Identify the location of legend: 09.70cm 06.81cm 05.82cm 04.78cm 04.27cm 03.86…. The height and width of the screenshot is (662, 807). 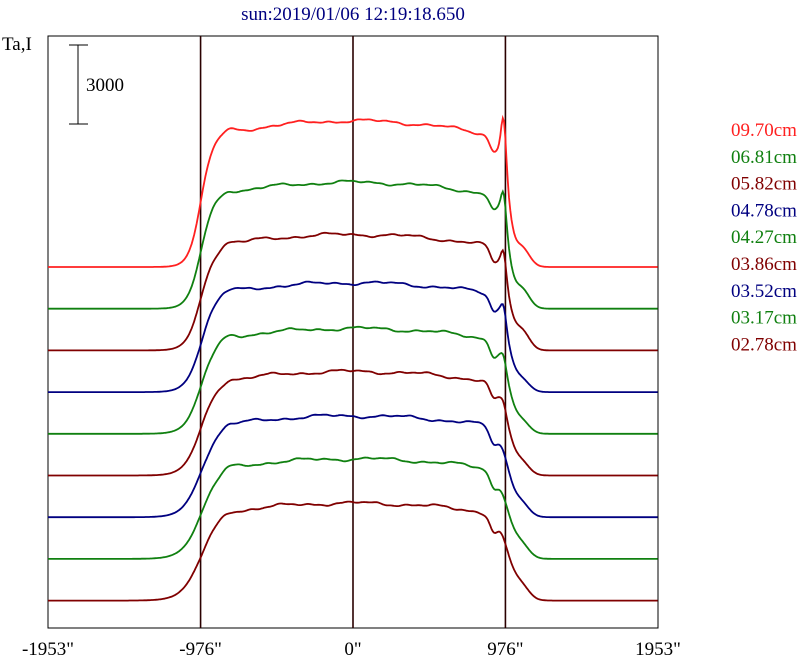
(764, 237).